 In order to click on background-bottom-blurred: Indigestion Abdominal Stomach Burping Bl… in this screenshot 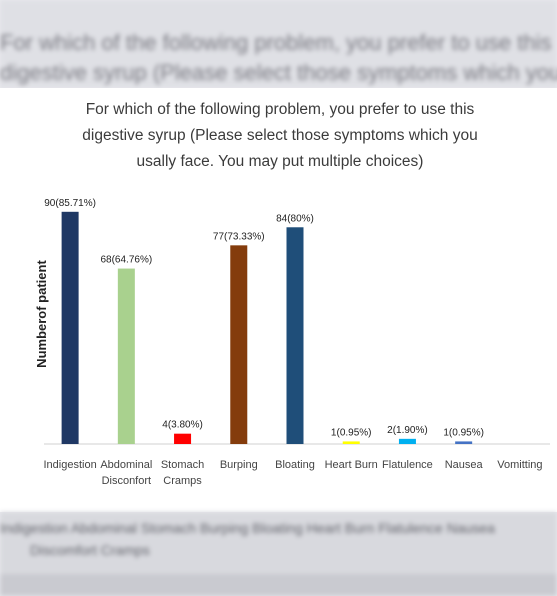, I will do `click(278, 554)`.